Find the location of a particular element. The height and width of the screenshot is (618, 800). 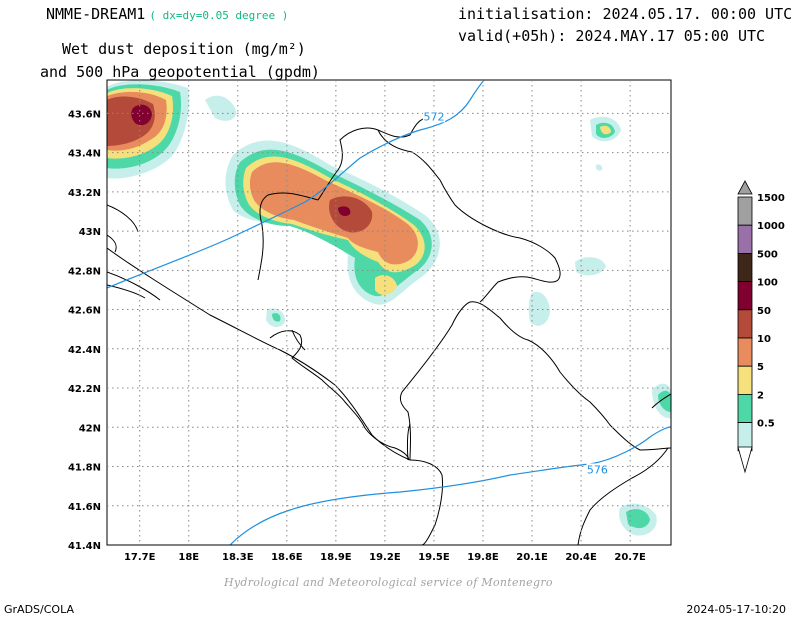

latitude-tick-label: 43.2N is located at coordinates (84, 193).